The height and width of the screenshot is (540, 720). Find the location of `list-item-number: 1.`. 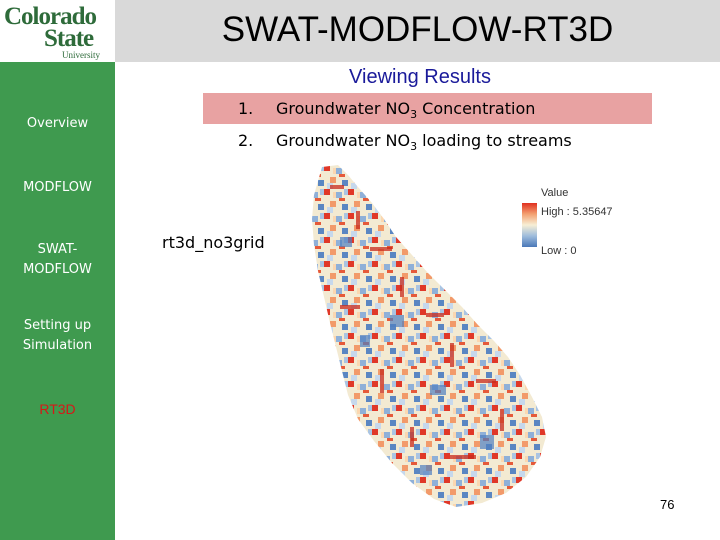

list-item-number: 1. is located at coordinates (246, 108).